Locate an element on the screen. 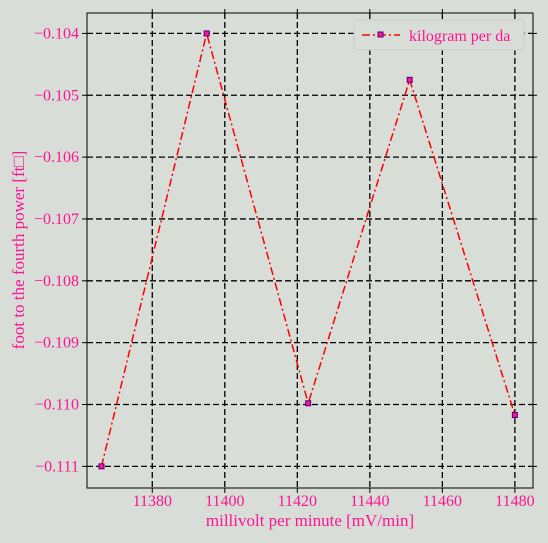 Image resolution: width=548 pixels, height=543 pixels. x-tick-label: 11400 is located at coordinates (224, 501).